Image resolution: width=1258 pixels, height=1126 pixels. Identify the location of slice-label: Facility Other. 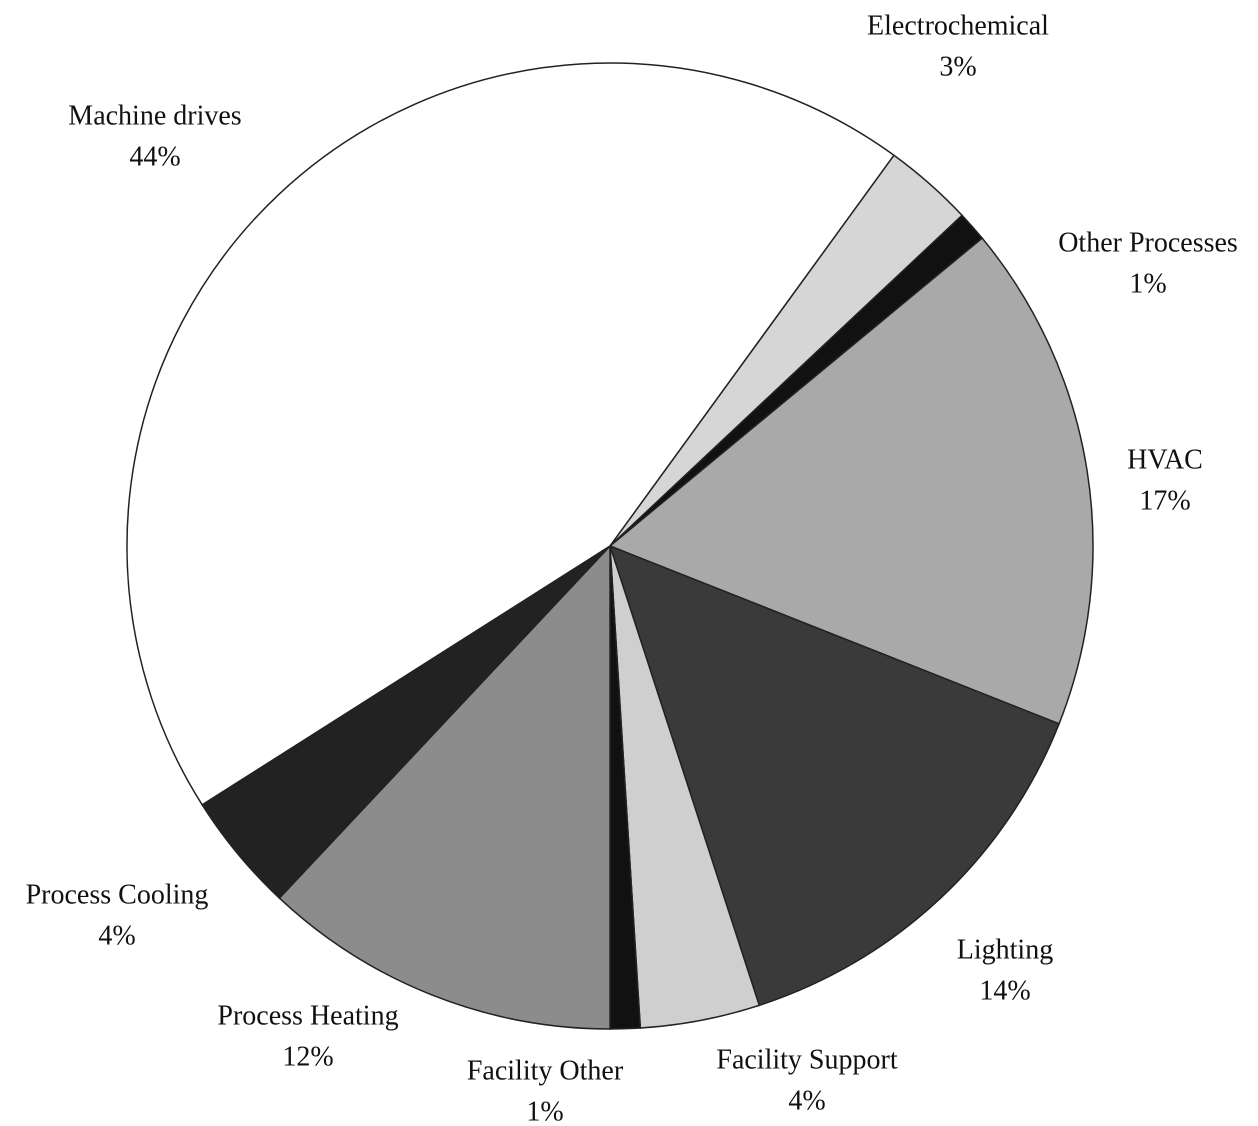
(545, 1070).